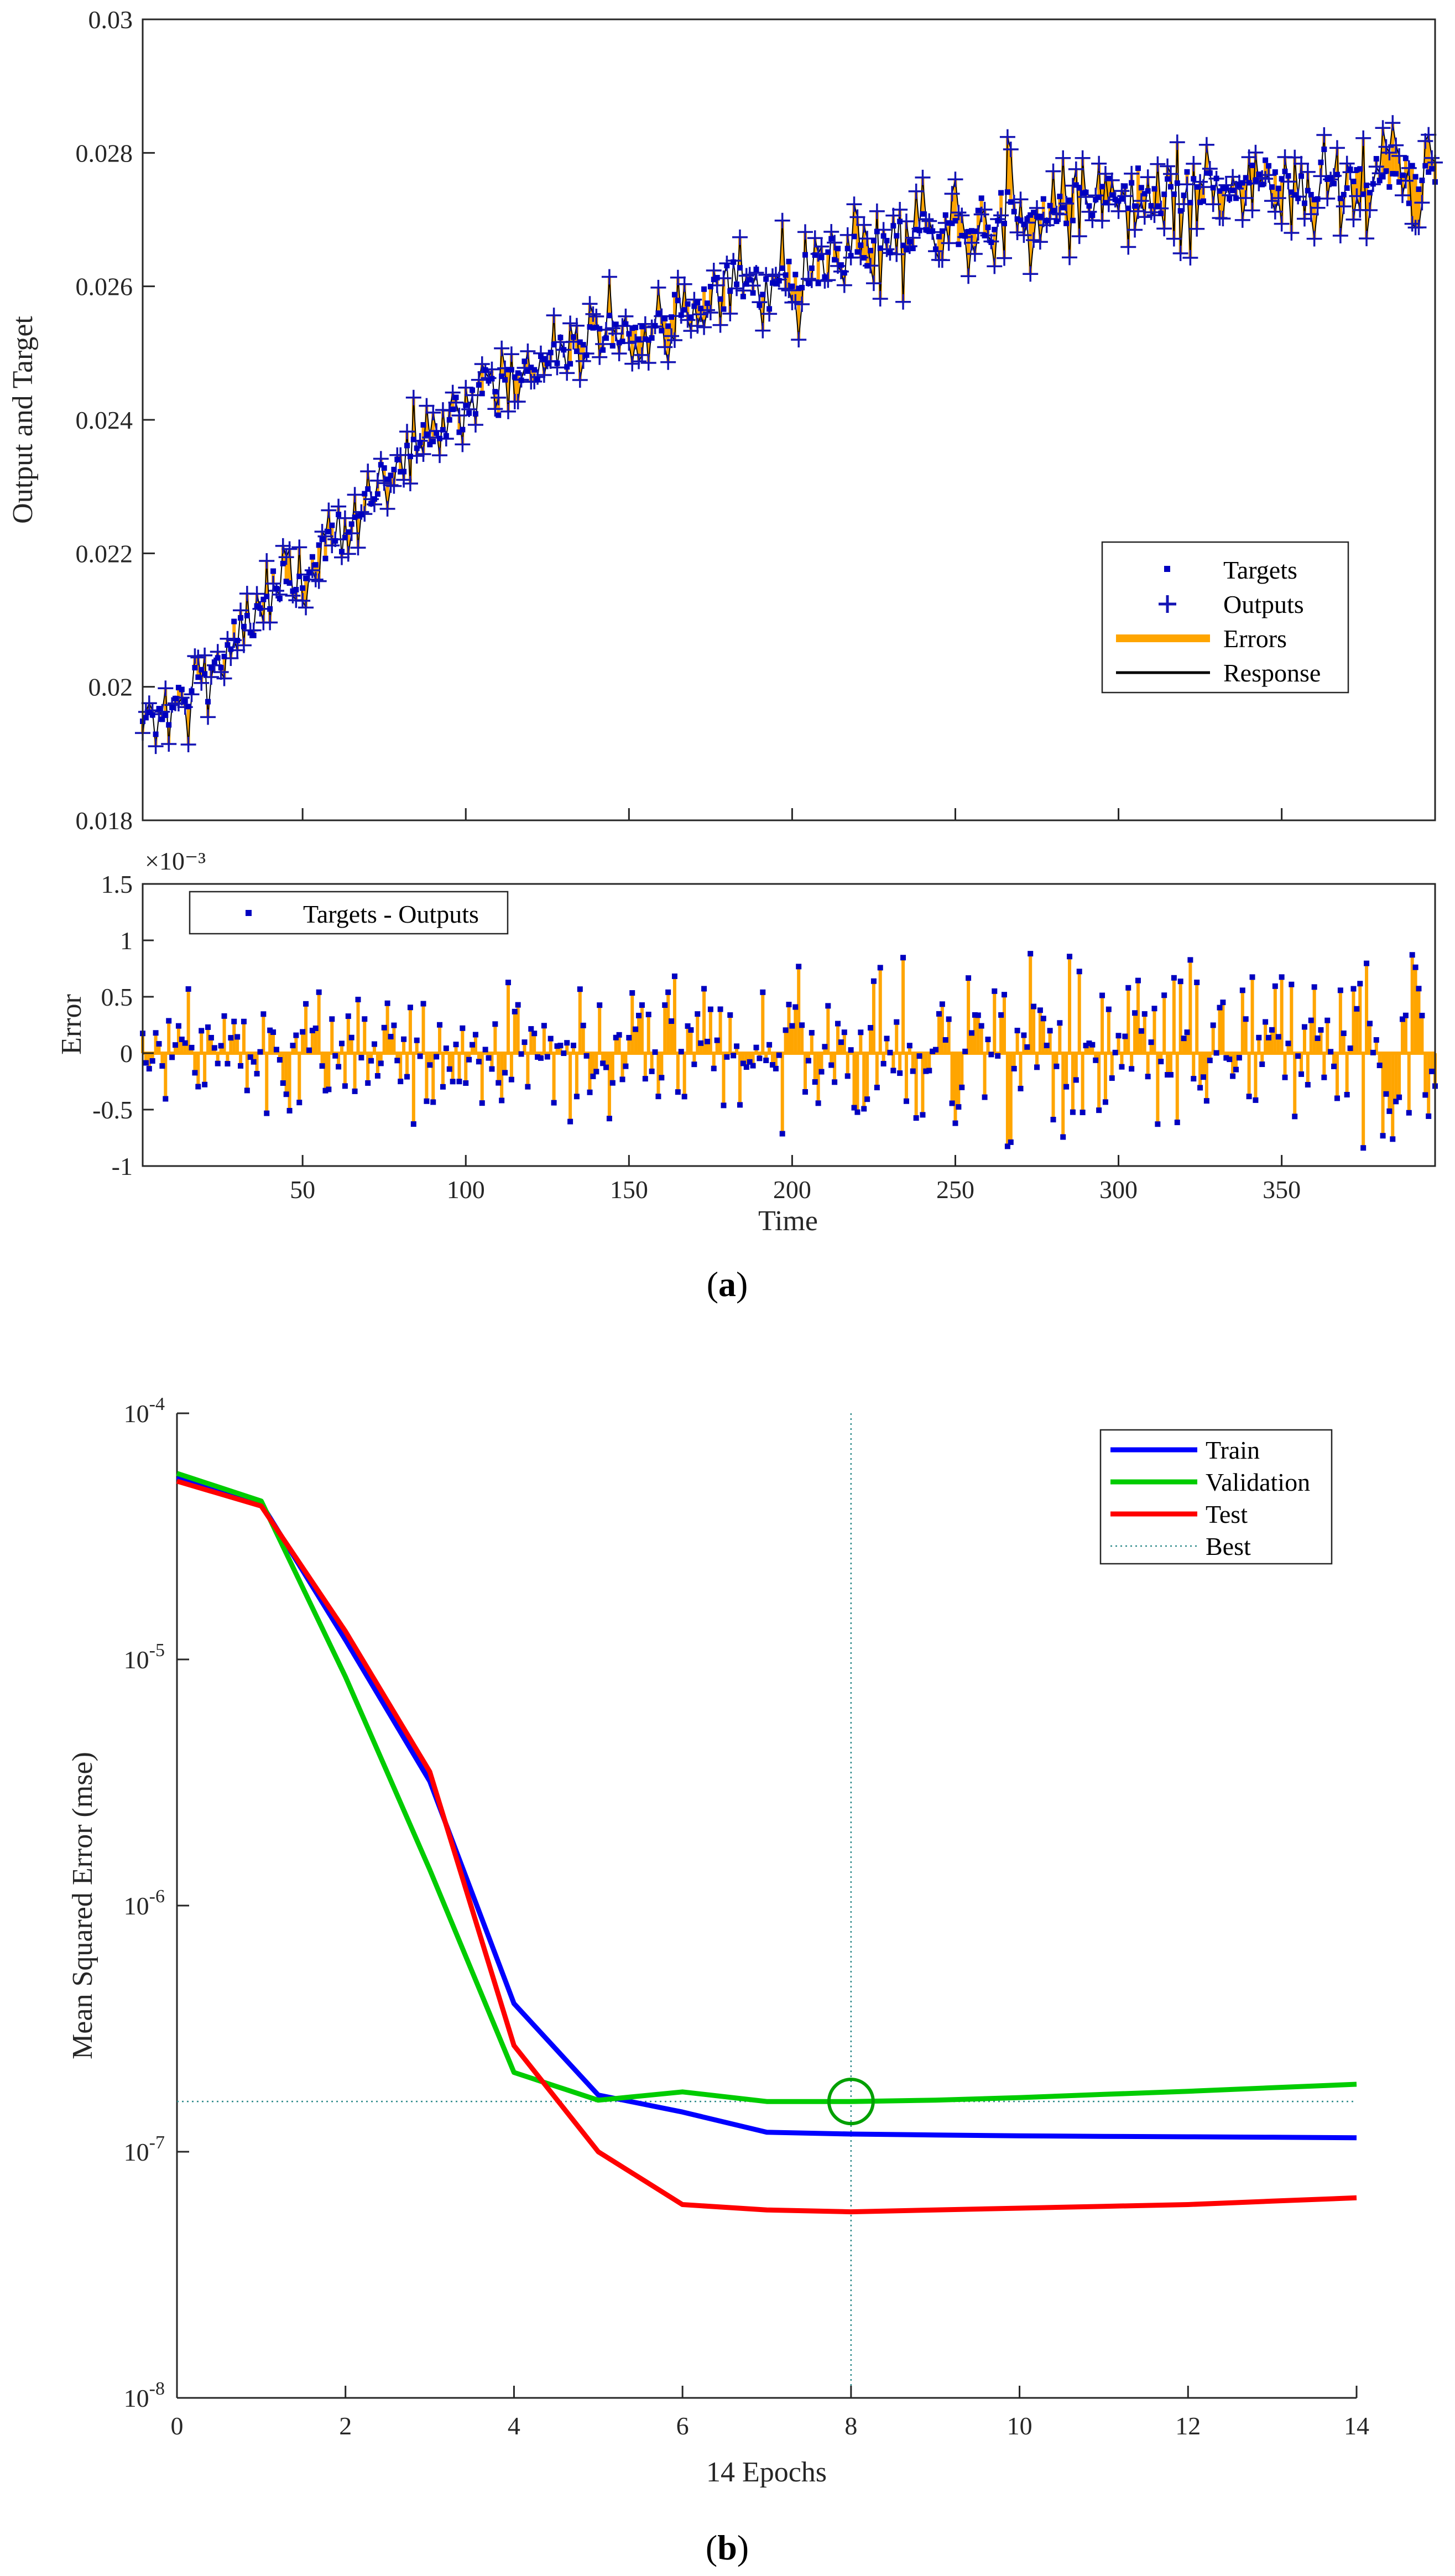 Image resolution: width=1455 pixels, height=2576 pixels. What do you see at coordinates (683, 2426) in the screenshot?
I see `panel-b-xtick-label: 6` at bounding box center [683, 2426].